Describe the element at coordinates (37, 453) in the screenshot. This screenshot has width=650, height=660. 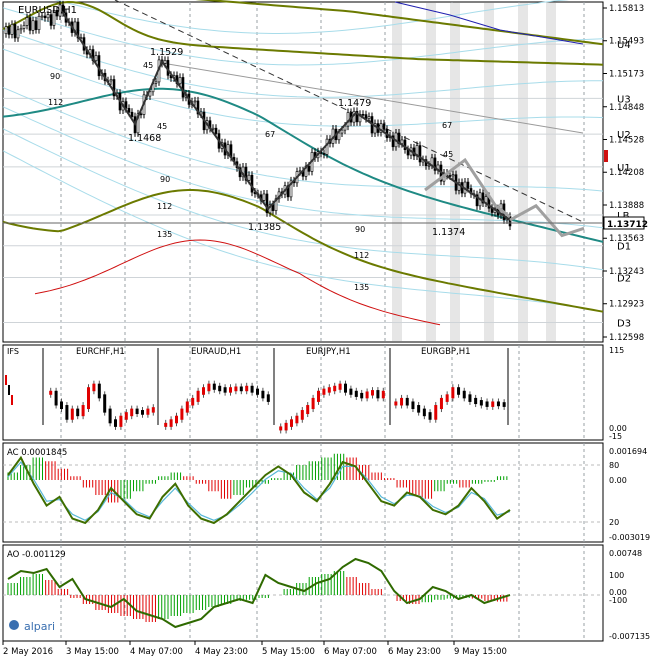
I see `ac-value-label: AC 0.0001845` at that location.